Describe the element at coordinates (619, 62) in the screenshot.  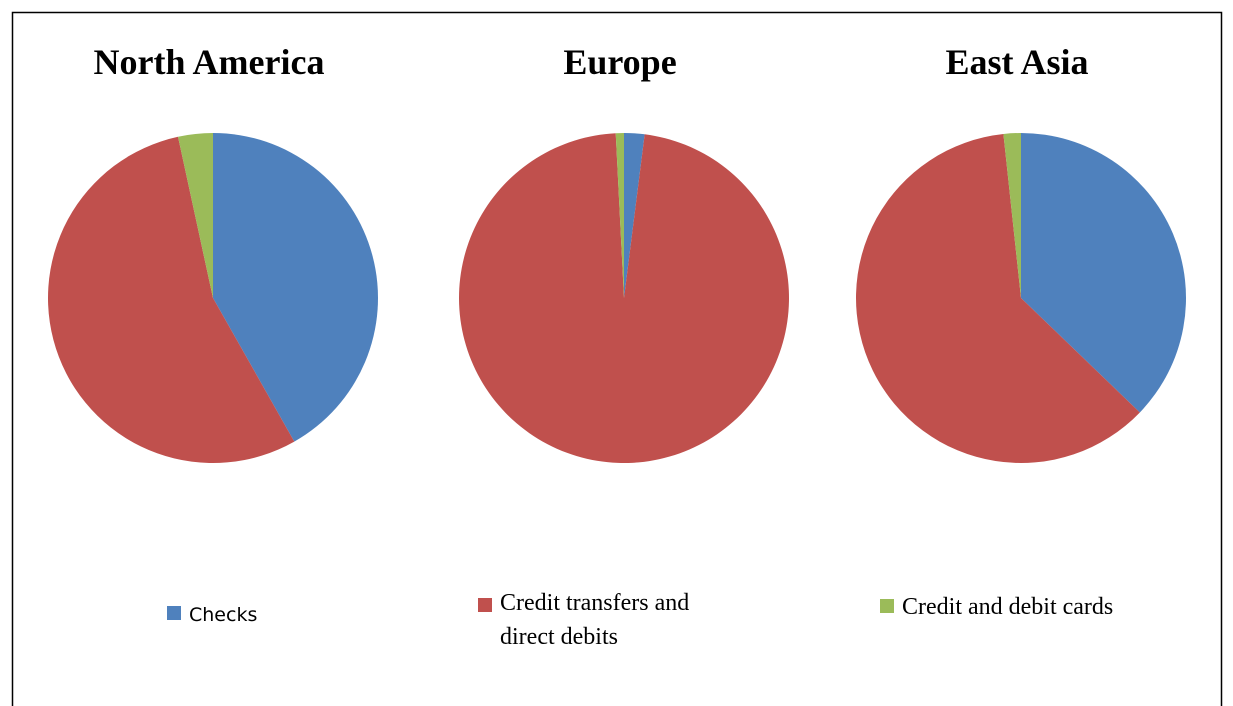
I see `chart-title: Europe` at that location.